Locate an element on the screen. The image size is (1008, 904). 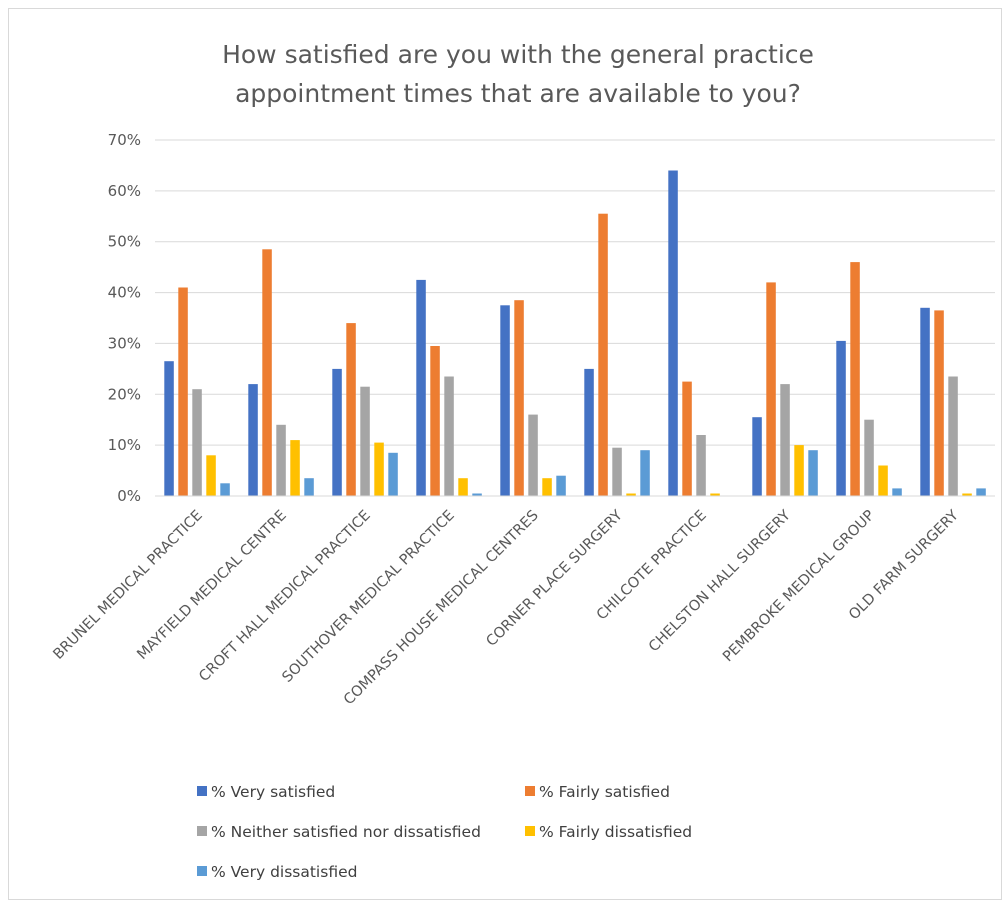
x-category-label: MAYFIELD MEDICAL CENTRE is located at coordinates (211, 585).